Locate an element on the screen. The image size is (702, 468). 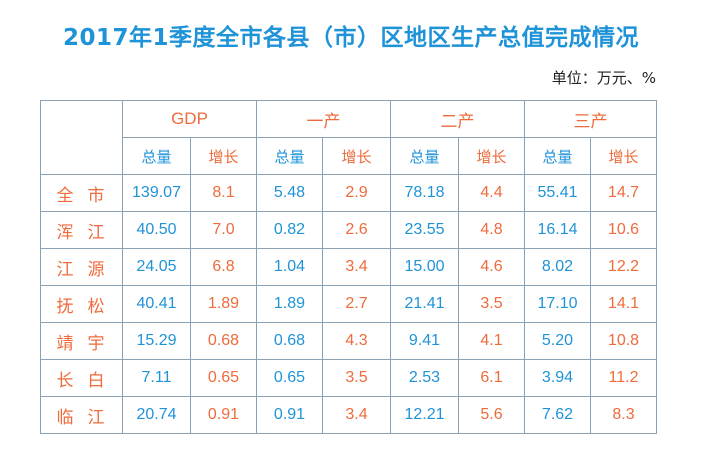
total-value: 1.89 is located at coordinates (289, 304).